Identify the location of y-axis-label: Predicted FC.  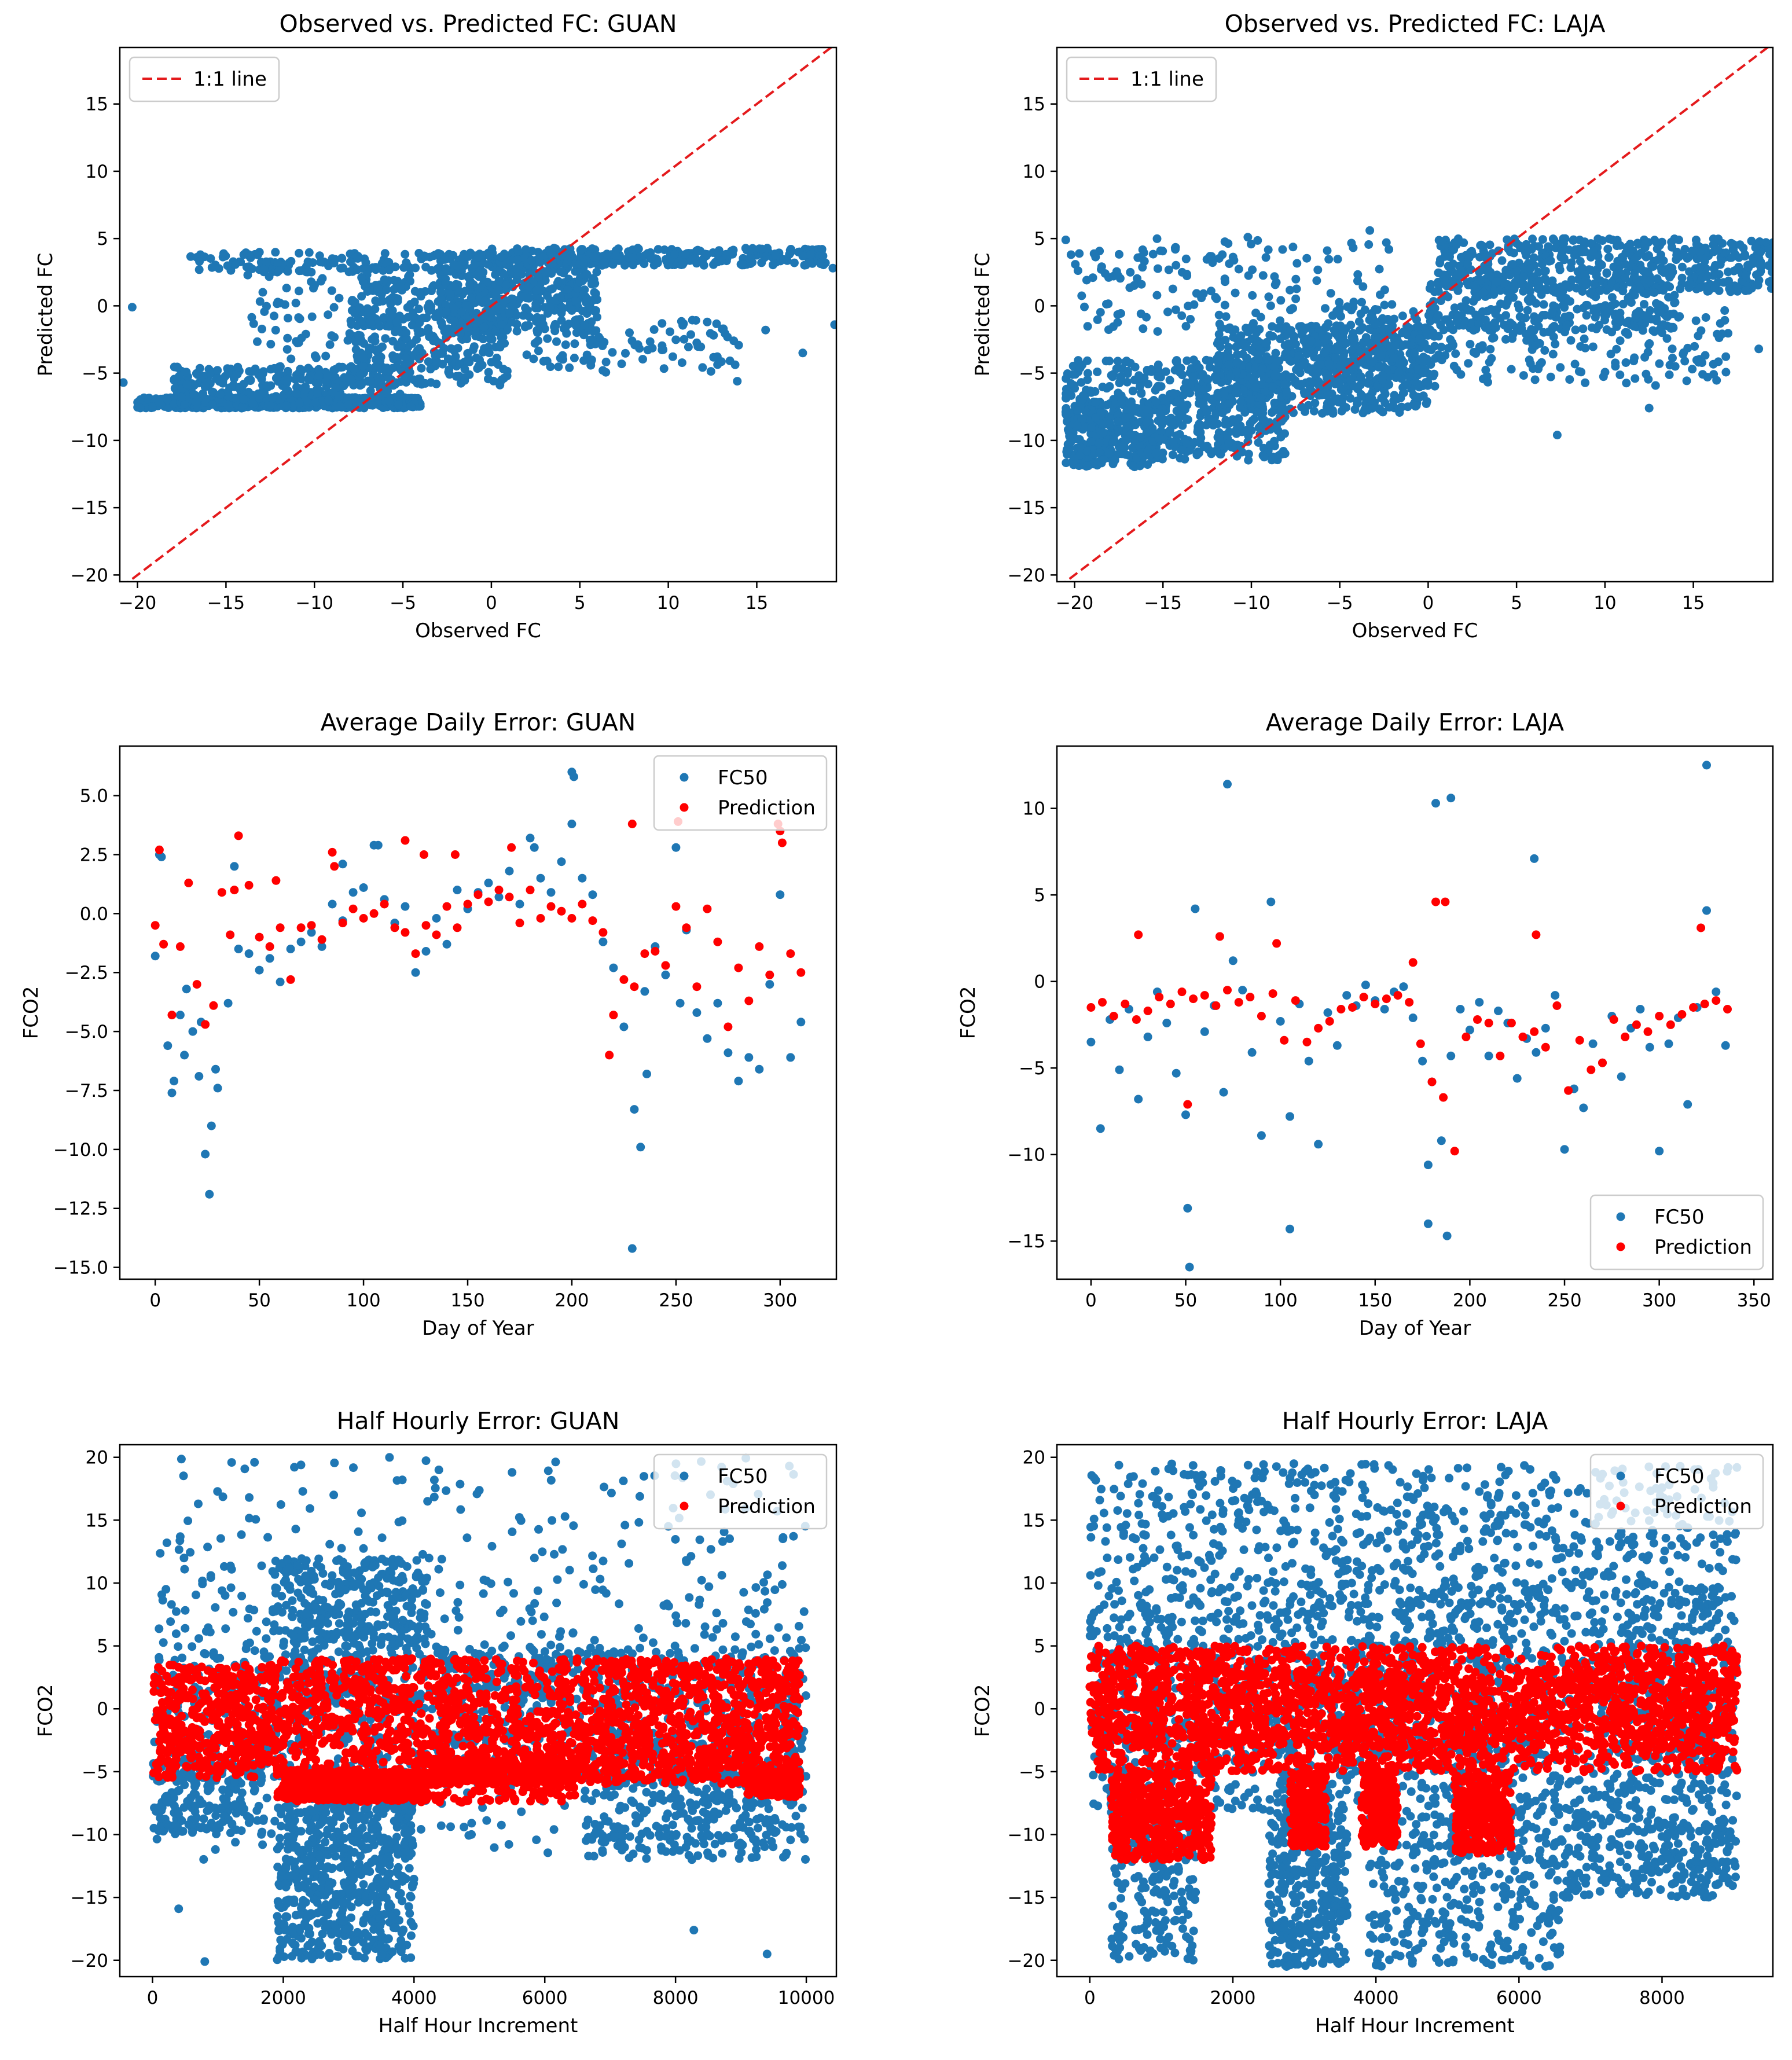
(45, 315).